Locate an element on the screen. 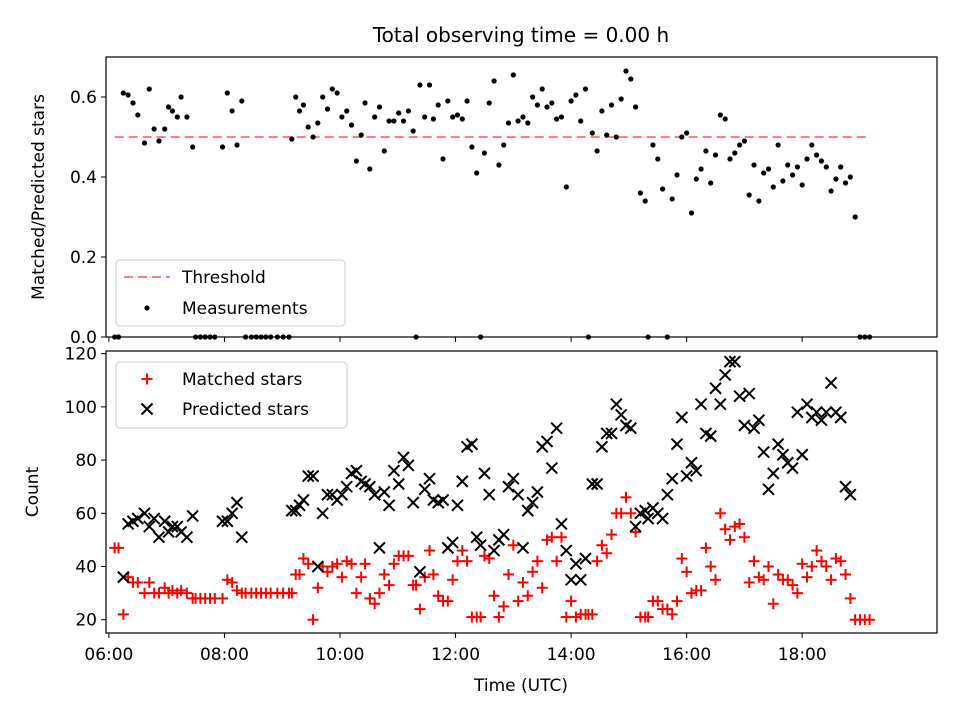 This screenshot has height=720, width=960. matched-legend-swatch is located at coordinates (147, 379).